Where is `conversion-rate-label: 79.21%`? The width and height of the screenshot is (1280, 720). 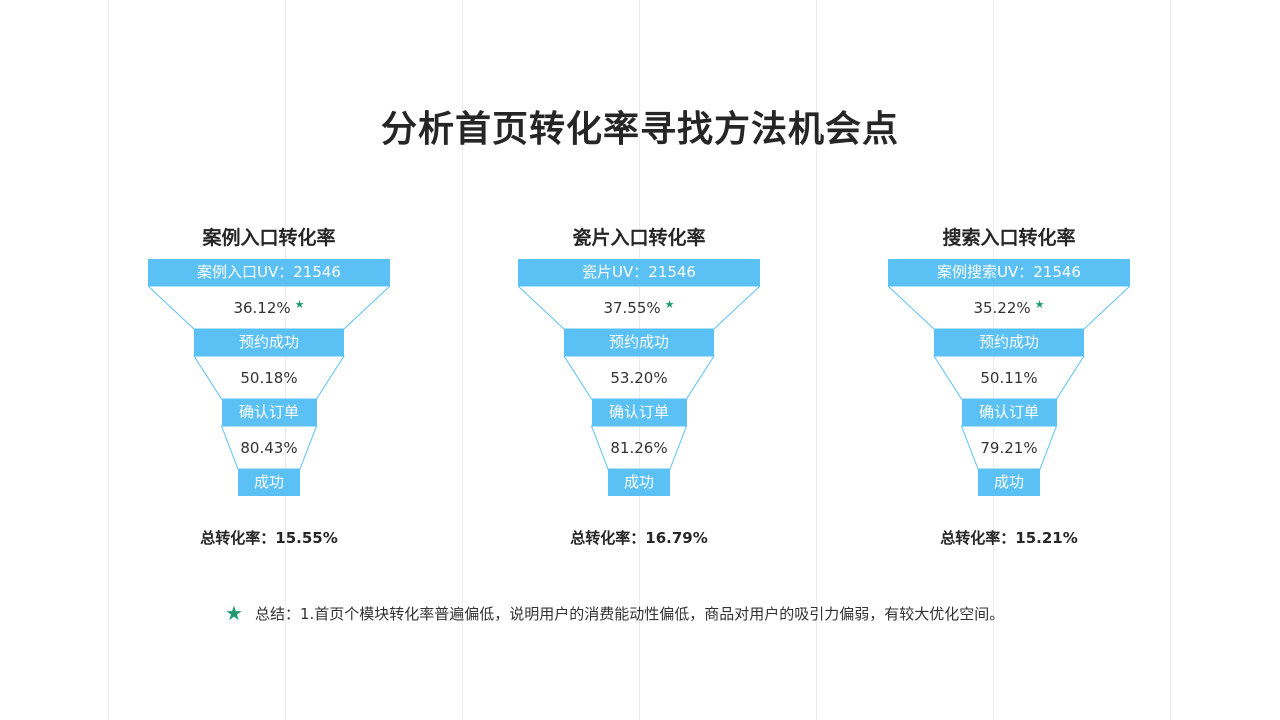
conversion-rate-label: 79.21% is located at coordinates (1009, 448).